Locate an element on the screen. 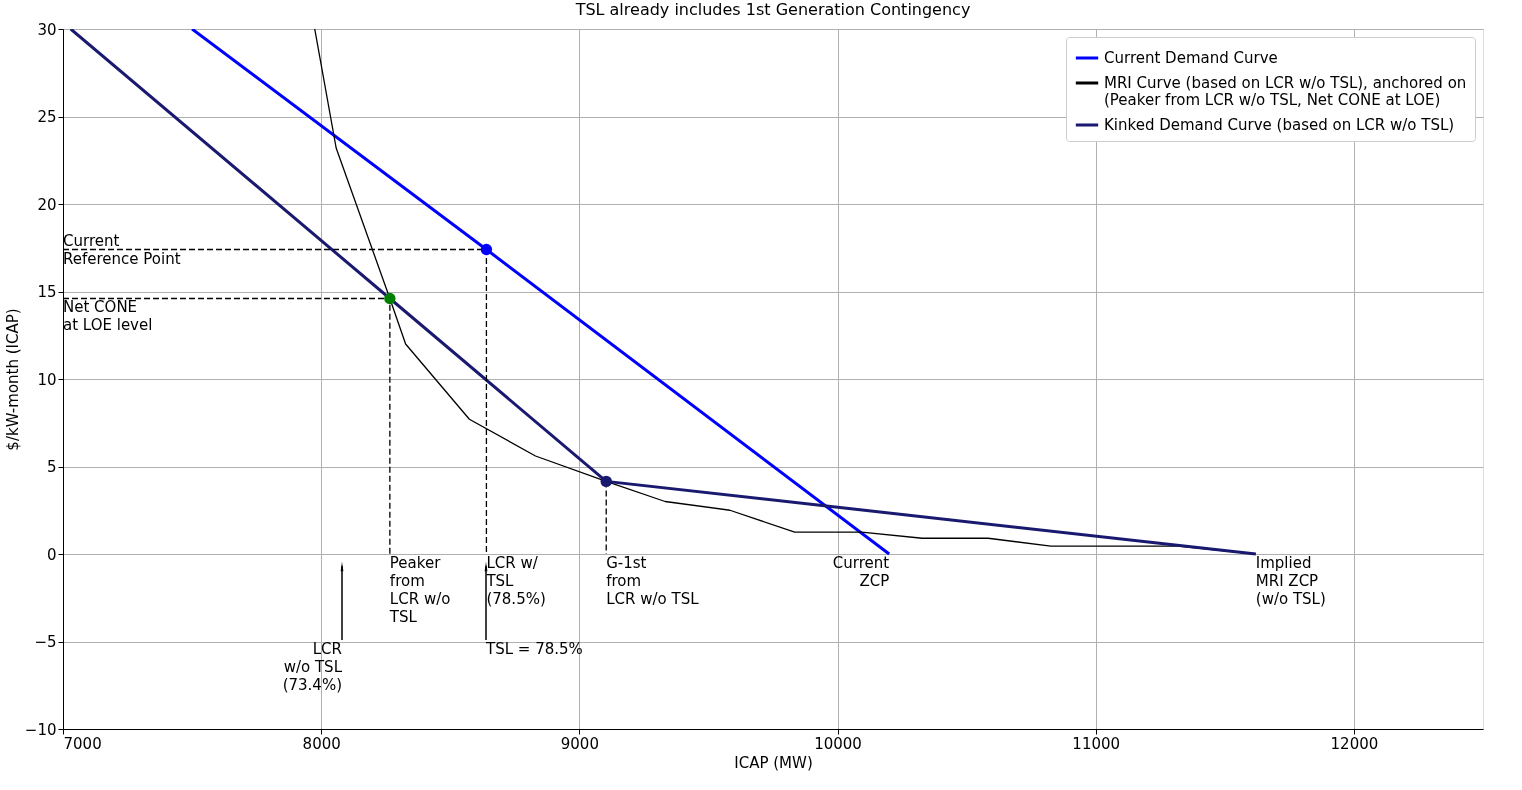  annotation: Current Reference Point is located at coordinates (122, 249).